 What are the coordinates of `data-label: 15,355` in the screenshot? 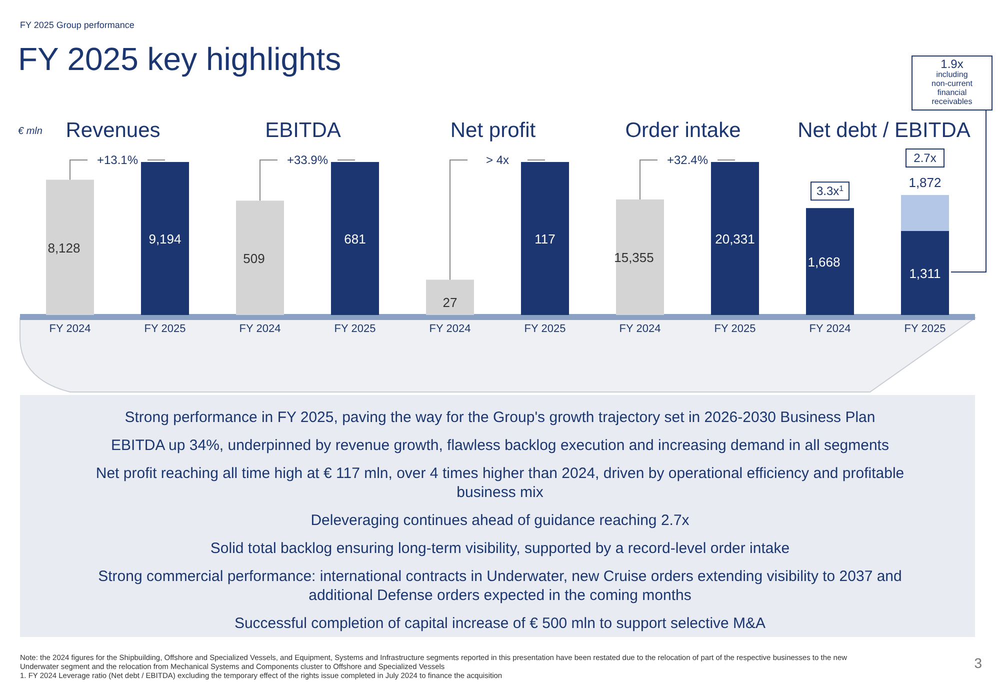 It's located at (634, 258).